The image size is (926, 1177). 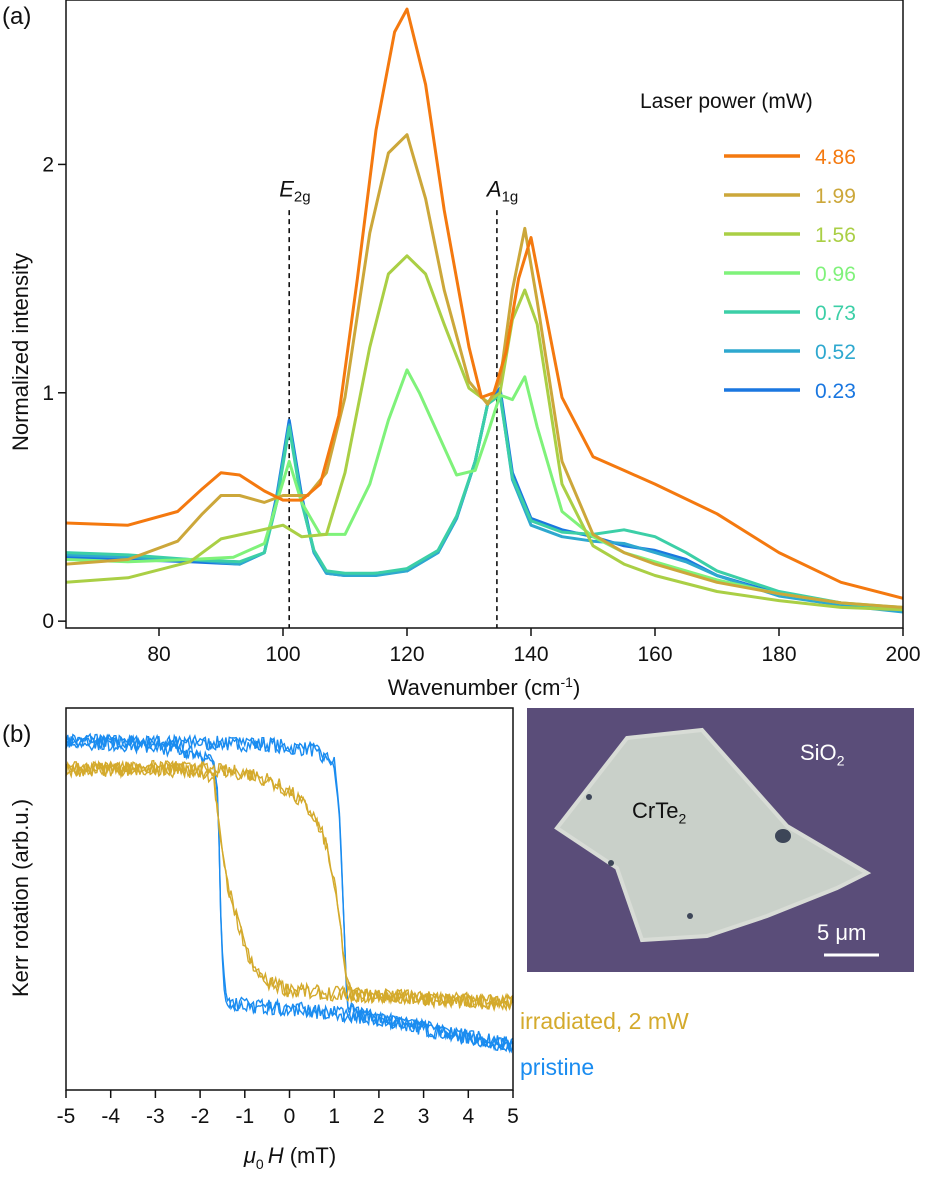 I want to click on panel-a-label: (a), so click(x=16, y=16).